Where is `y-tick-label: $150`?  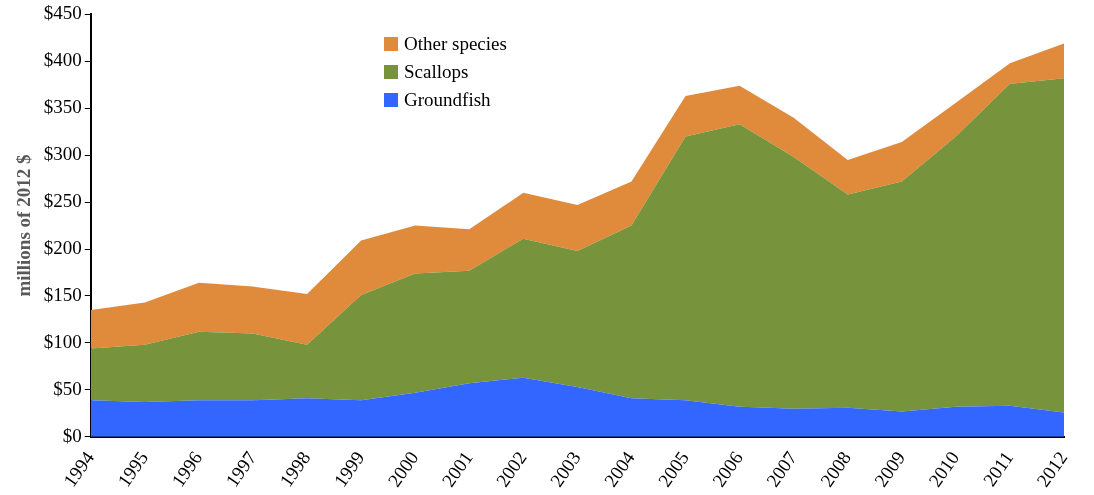
y-tick-label: $150 is located at coordinates (62, 294).